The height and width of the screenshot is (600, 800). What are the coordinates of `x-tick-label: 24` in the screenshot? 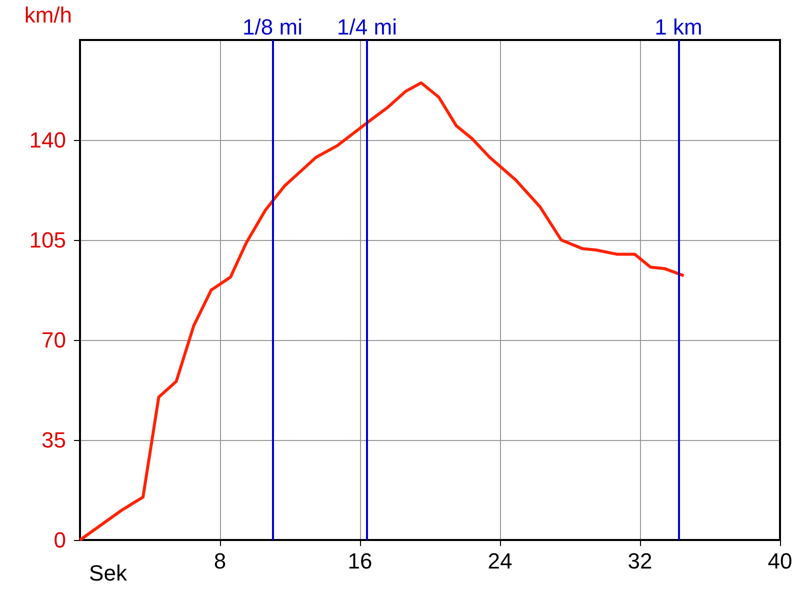 It's located at (500, 561).